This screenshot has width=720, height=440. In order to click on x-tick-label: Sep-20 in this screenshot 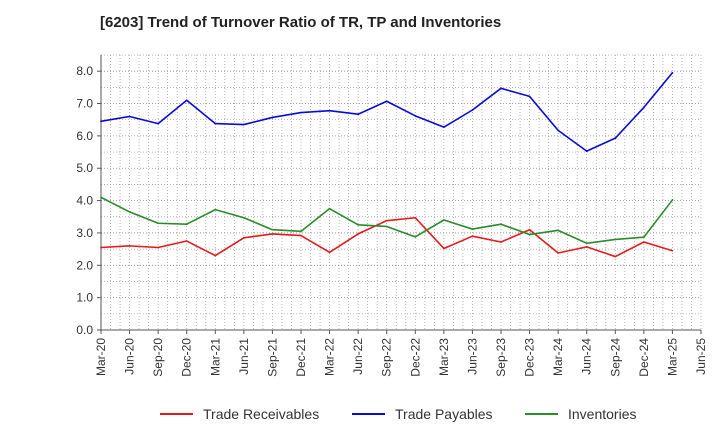, I will do `click(158, 357)`.